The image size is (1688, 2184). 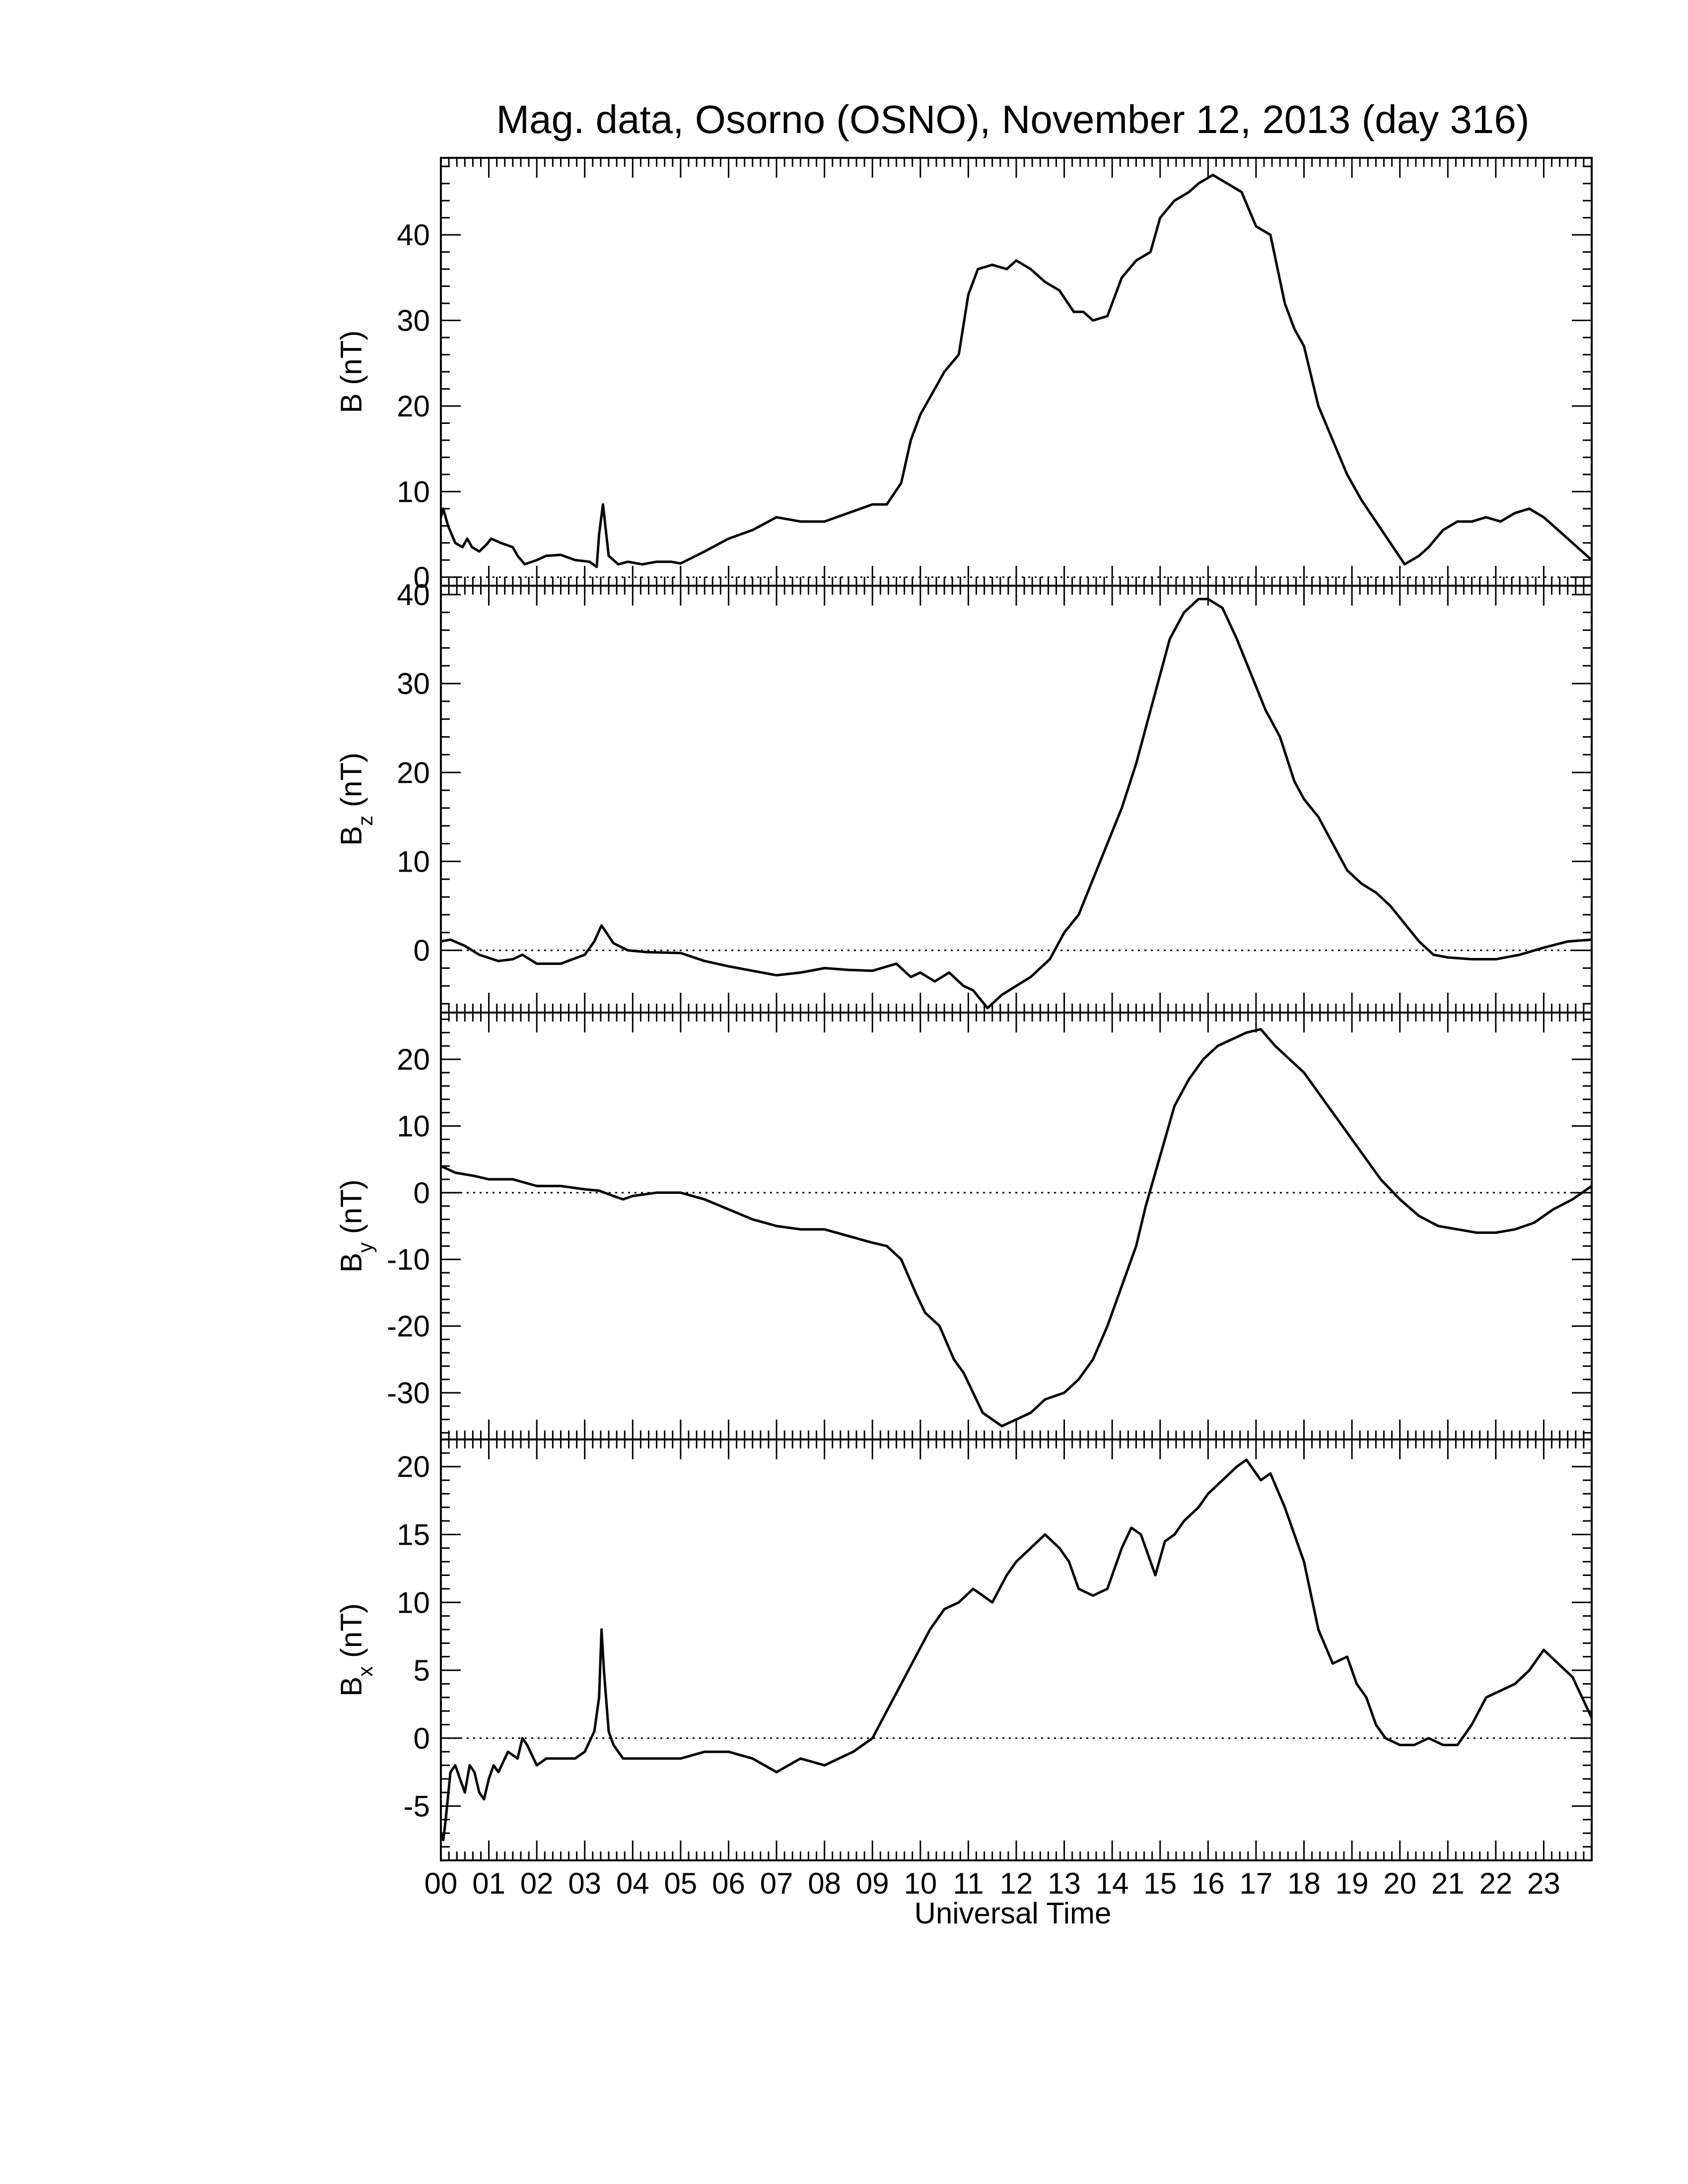 I want to click on x-tick-label: 17, so click(x=1256, y=1883).